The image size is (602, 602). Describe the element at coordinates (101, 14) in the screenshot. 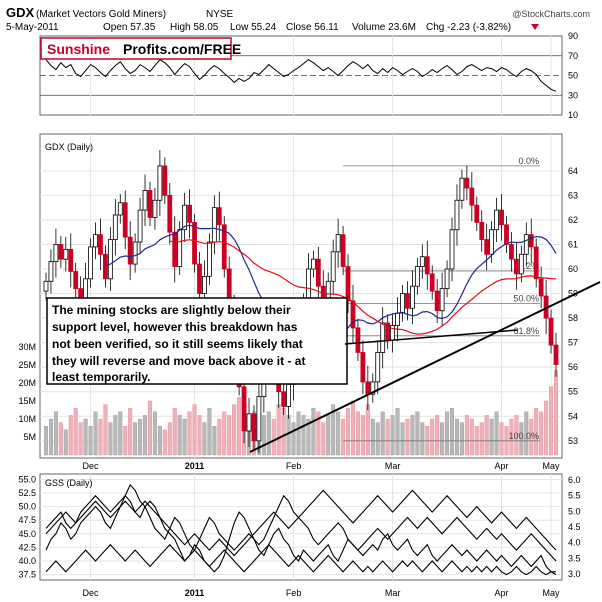

I see `security-name: (Market Vectors Gold Miners)` at that location.